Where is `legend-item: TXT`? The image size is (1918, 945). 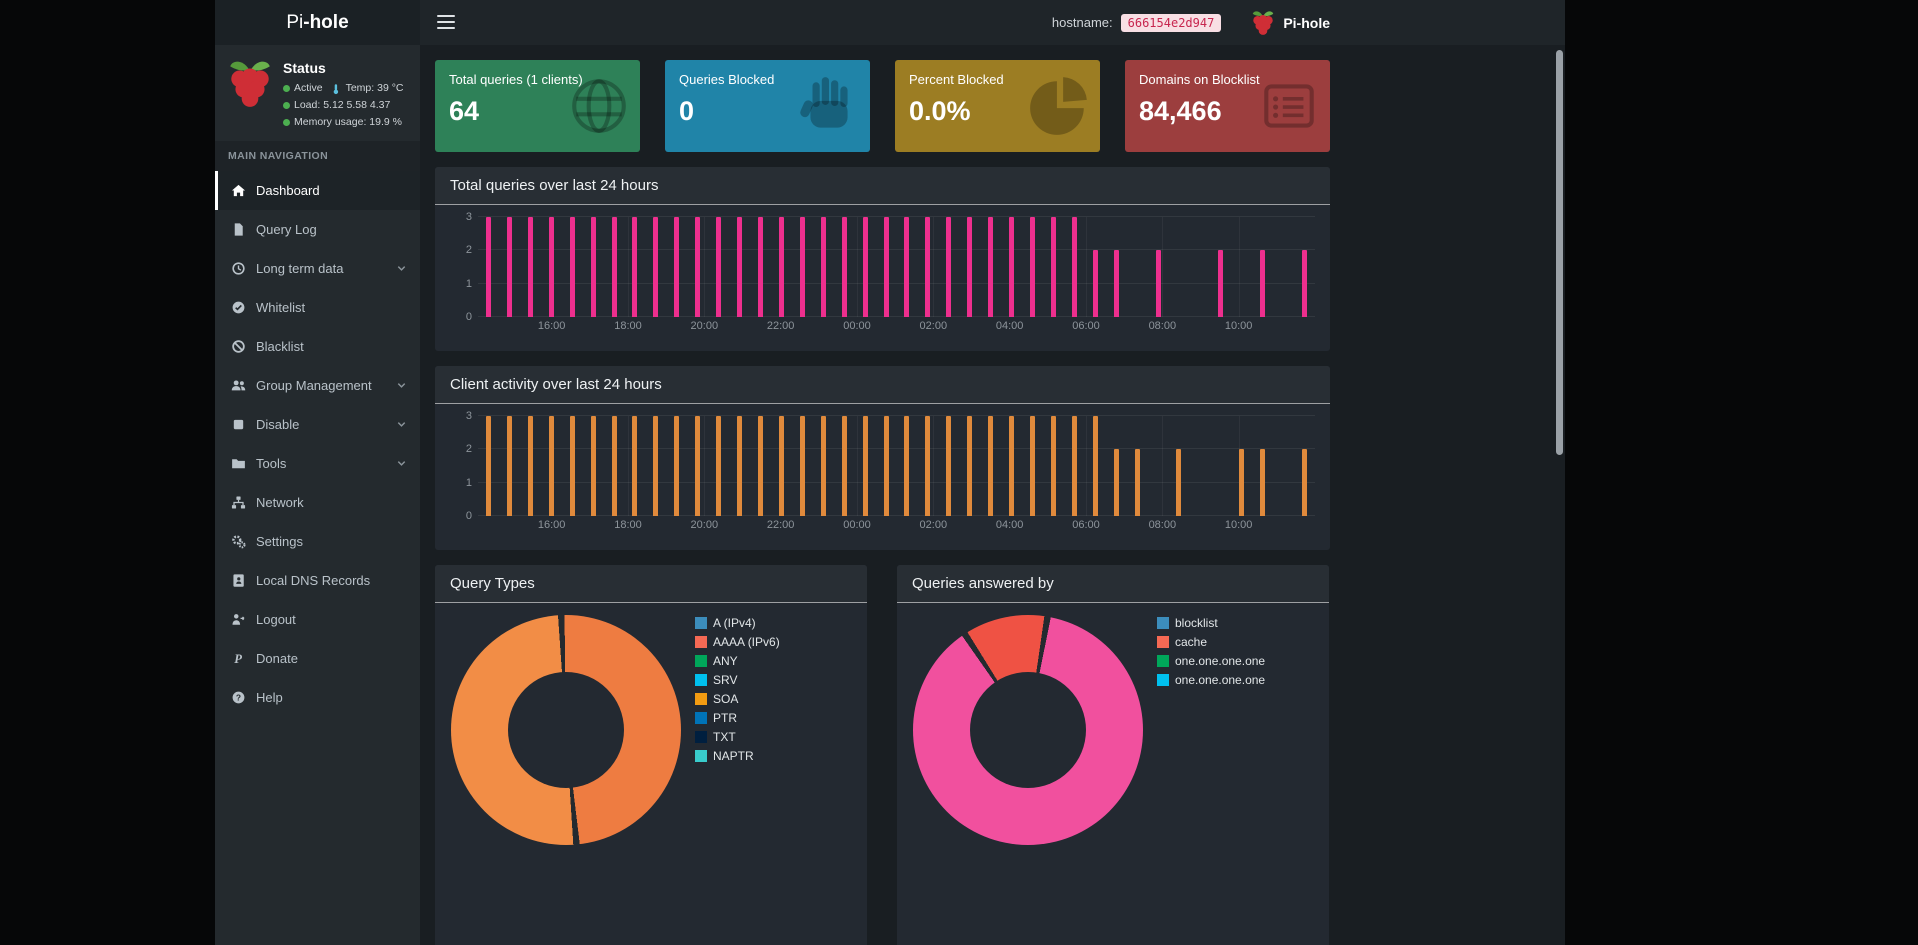
legend-item: TXT is located at coordinates (737, 737).